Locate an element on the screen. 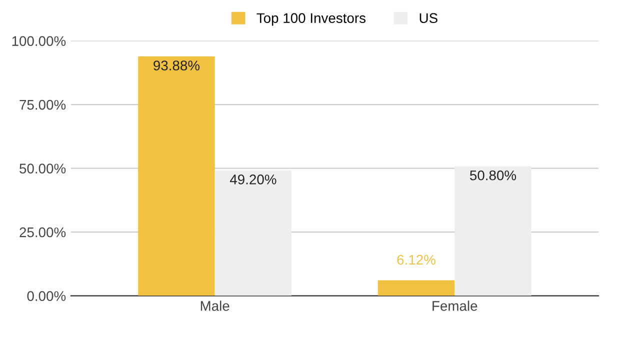 Image resolution: width=617 pixels, height=340 pixels. y-tick-label: 0.00% is located at coordinates (46, 296).